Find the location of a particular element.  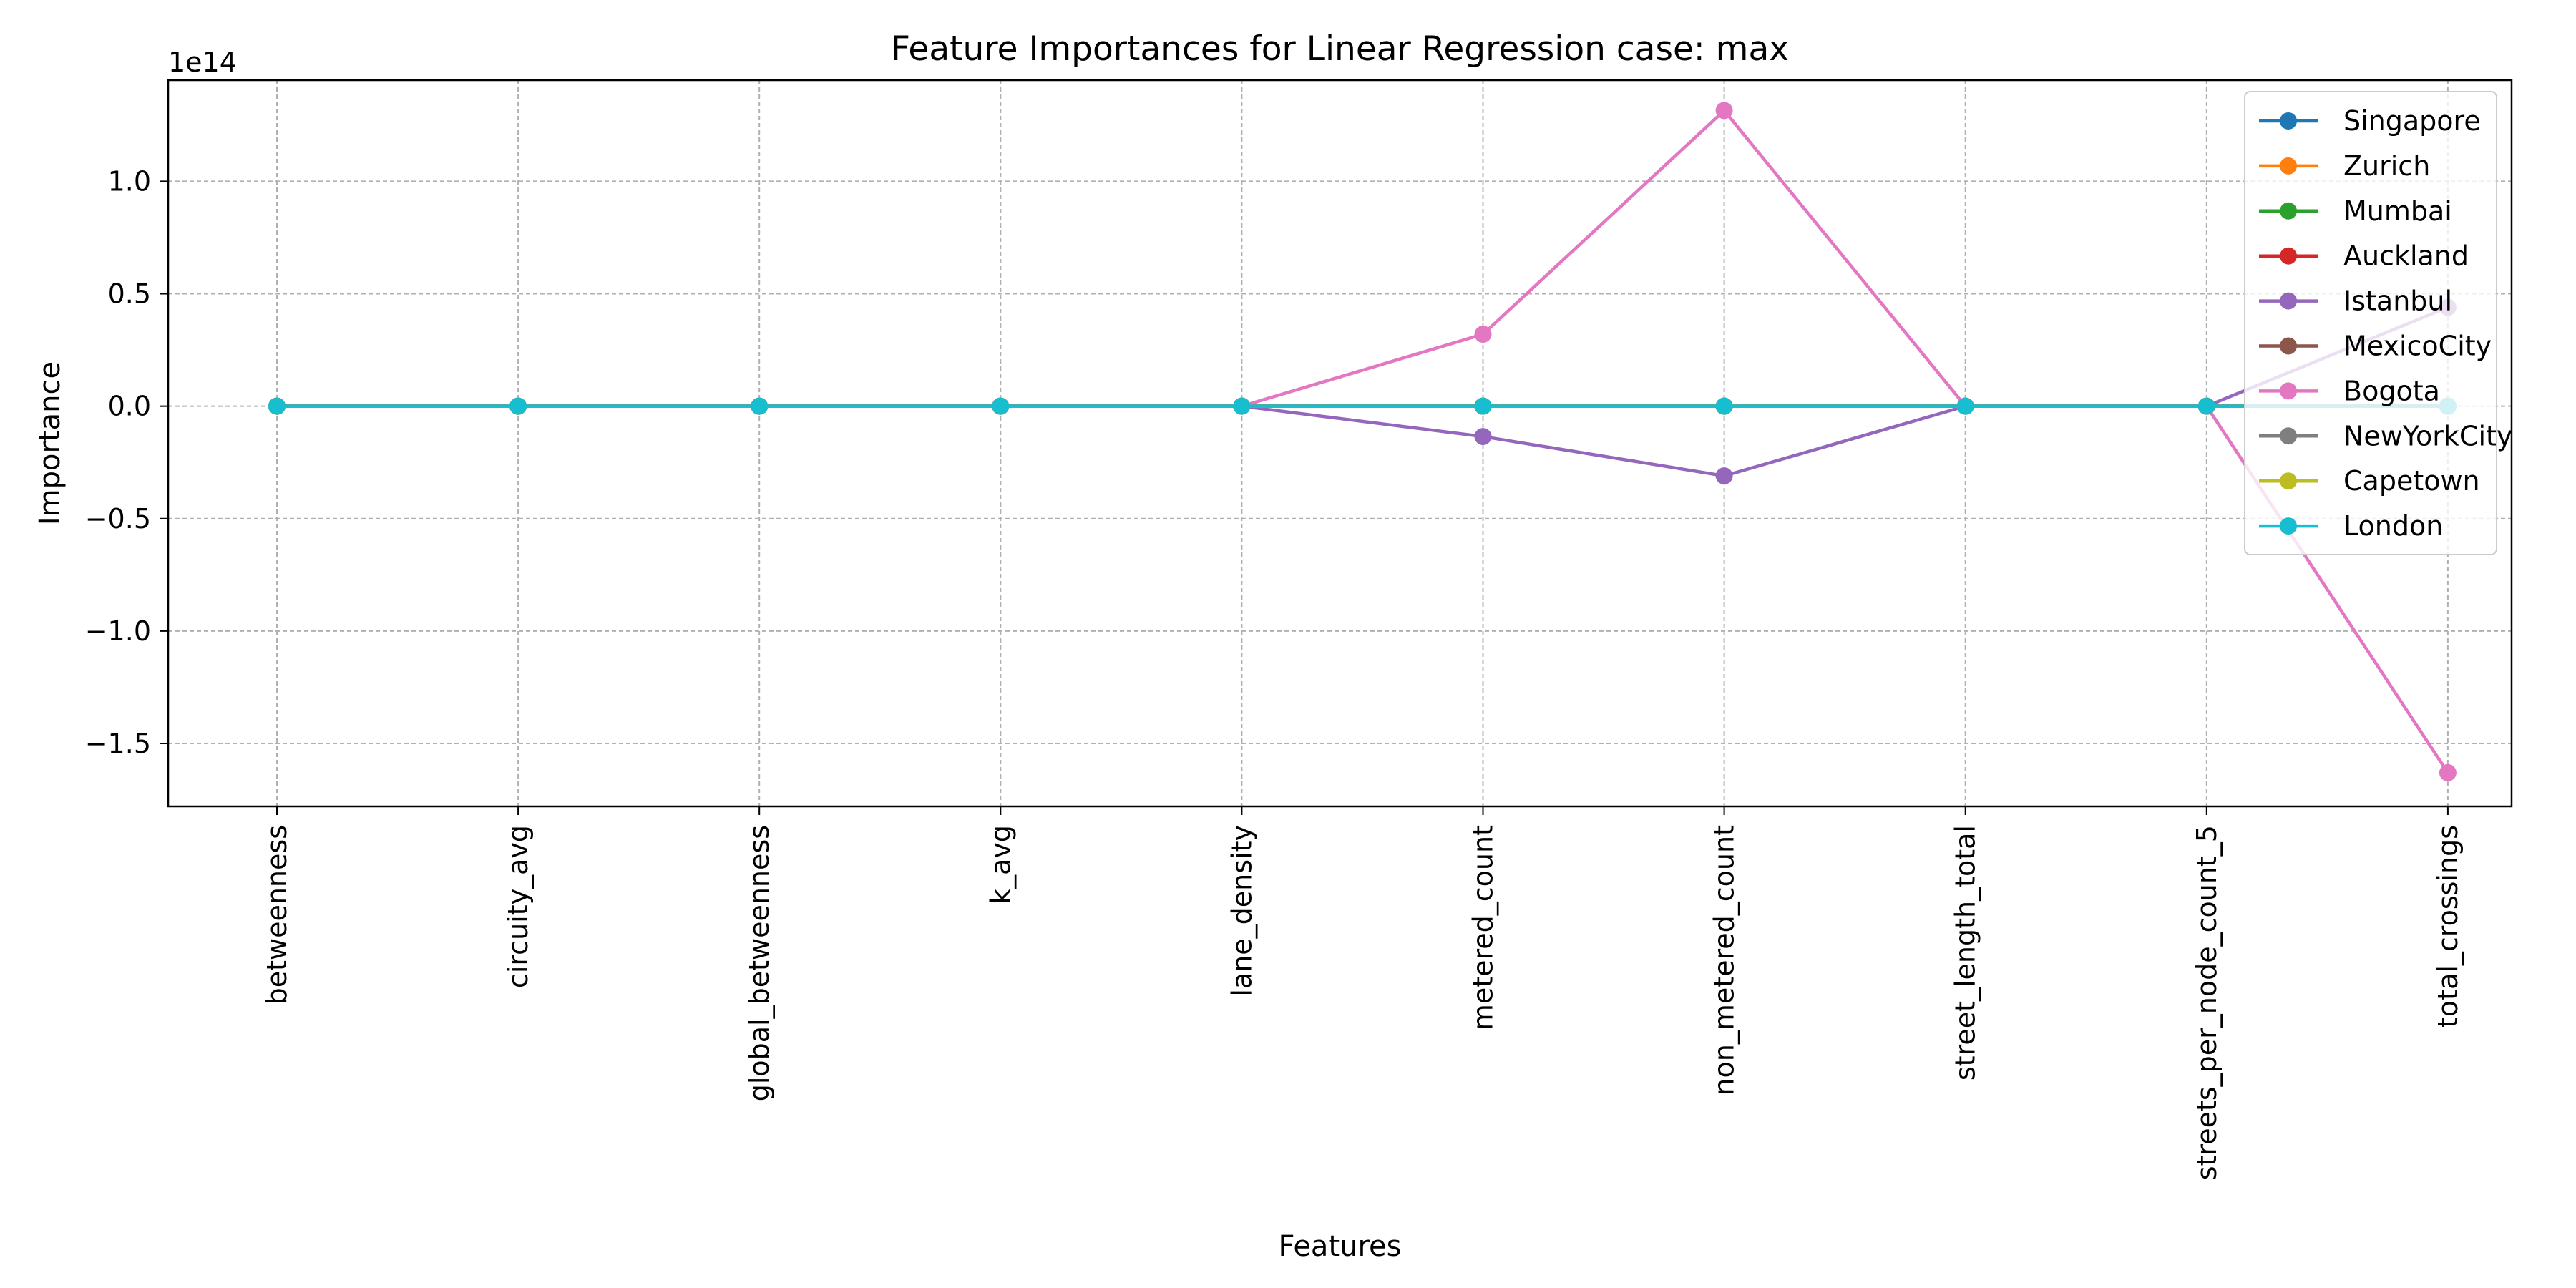

series-london-line is located at coordinates (1362, 406).